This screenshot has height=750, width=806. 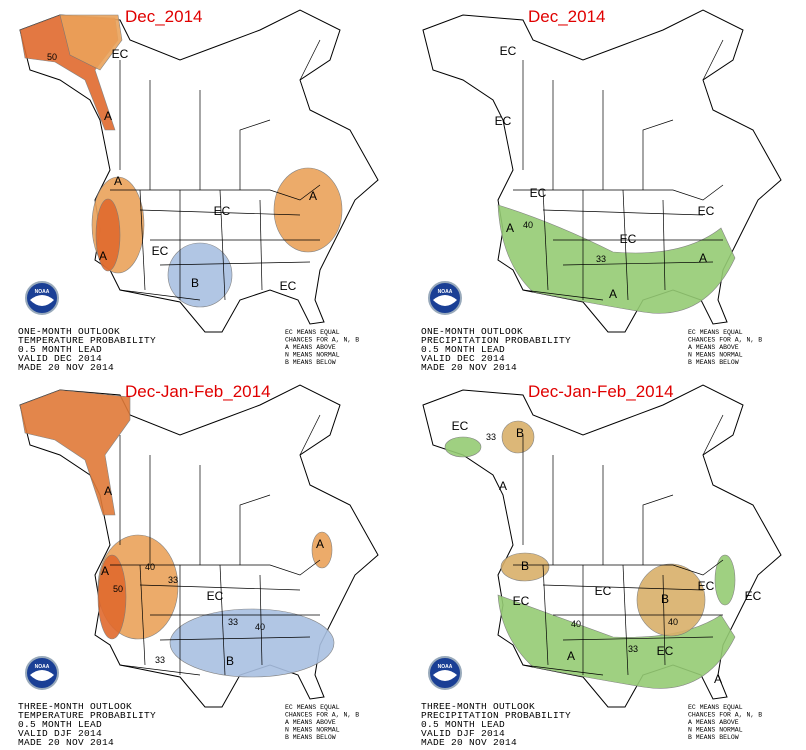 What do you see at coordinates (310, 362) in the screenshot?
I see `legend-line: B MEANS BELOW` at bounding box center [310, 362].